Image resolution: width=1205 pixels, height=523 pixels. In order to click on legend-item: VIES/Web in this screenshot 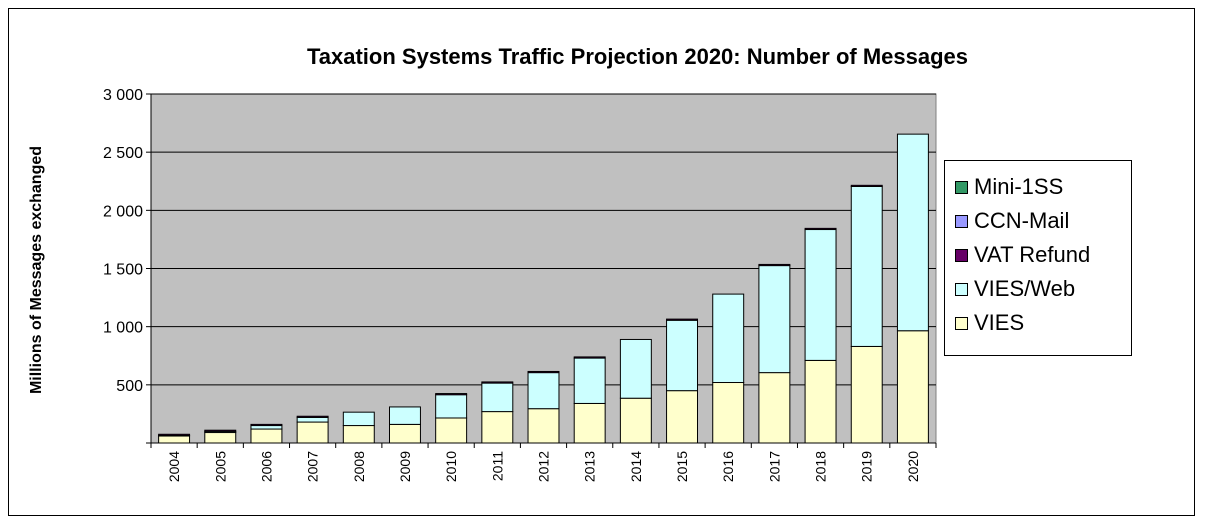, I will do `click(1015, 289)`.